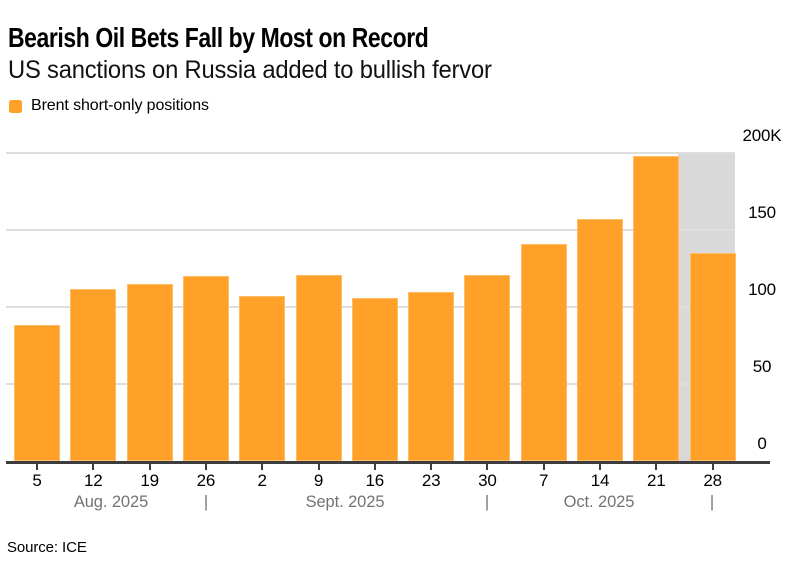 Image resolution: width=790 pixels, height=570 pixels. I want to click on source-note: Source: ICE, so click(47, 547).